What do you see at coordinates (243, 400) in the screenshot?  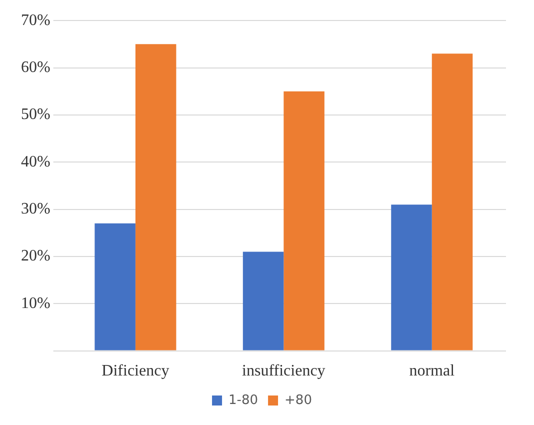 I see `legend-label: 1-80` at bounding box center [243, 400].